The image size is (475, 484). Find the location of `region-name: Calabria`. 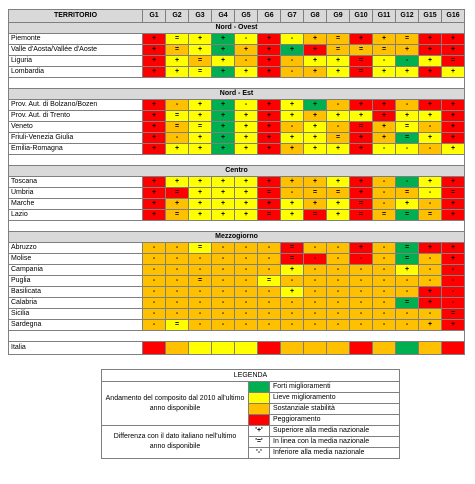

region-name: Calabria is located at coordinates (75, 303).